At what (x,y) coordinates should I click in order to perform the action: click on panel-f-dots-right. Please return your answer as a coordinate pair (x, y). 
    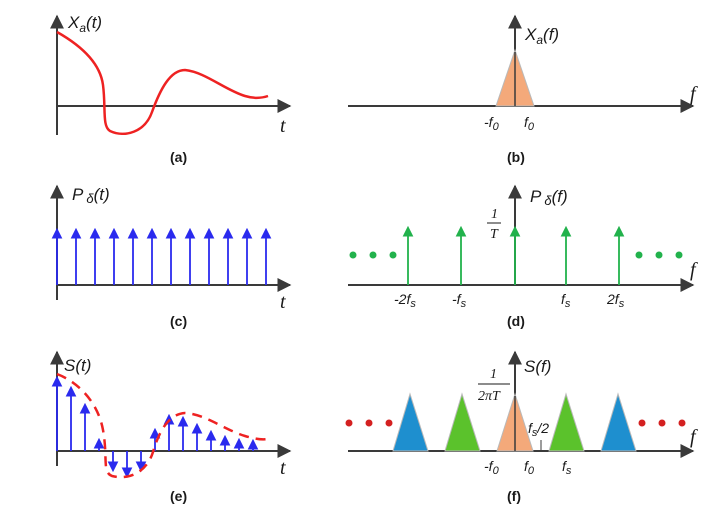
    Looking at the image, I should click on (662, 423).